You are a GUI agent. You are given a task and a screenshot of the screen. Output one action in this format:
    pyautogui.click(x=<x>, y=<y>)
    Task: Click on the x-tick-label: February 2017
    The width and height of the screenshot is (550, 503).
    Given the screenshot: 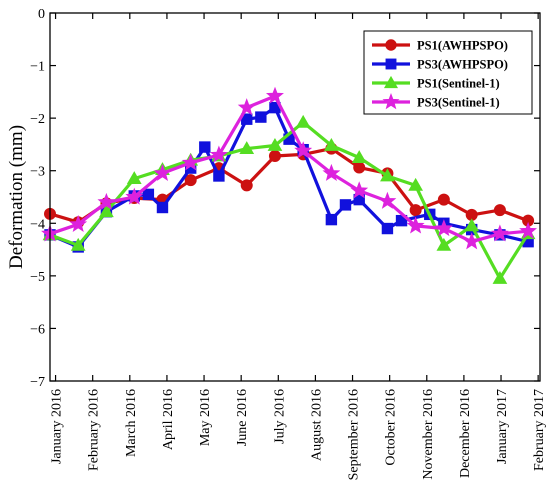 What is the action you would take?
    pyautogui.click(x=539, y=430)
    